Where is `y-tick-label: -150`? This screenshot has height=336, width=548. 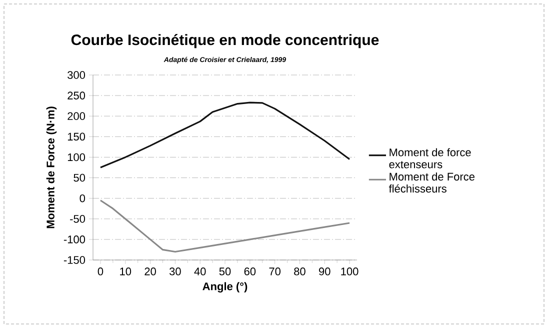 y-tick-label: -150 is located at coordinates (75, 260).